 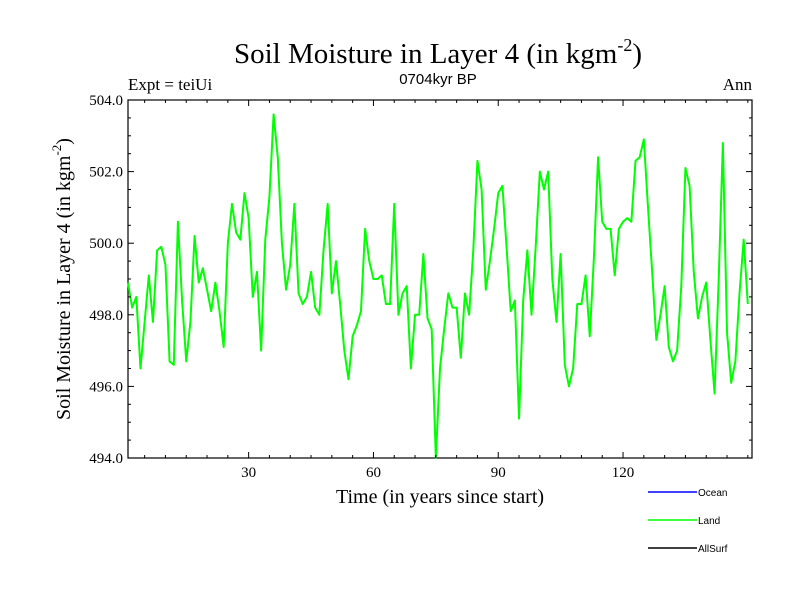 What do you see at coordinates (738, 84) in the screenshot?
I see `season-label: Ann` at bounding box center [738, 84].